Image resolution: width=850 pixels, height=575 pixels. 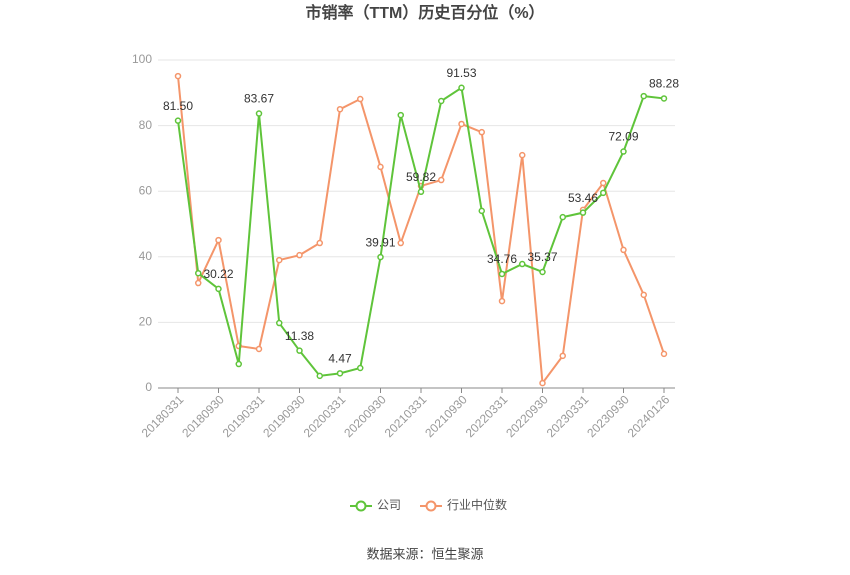 What do you see at coordinates (406, 416) in the screenshot?
I see `x-tick-label: 20210331` at bounding box center [406, 416].